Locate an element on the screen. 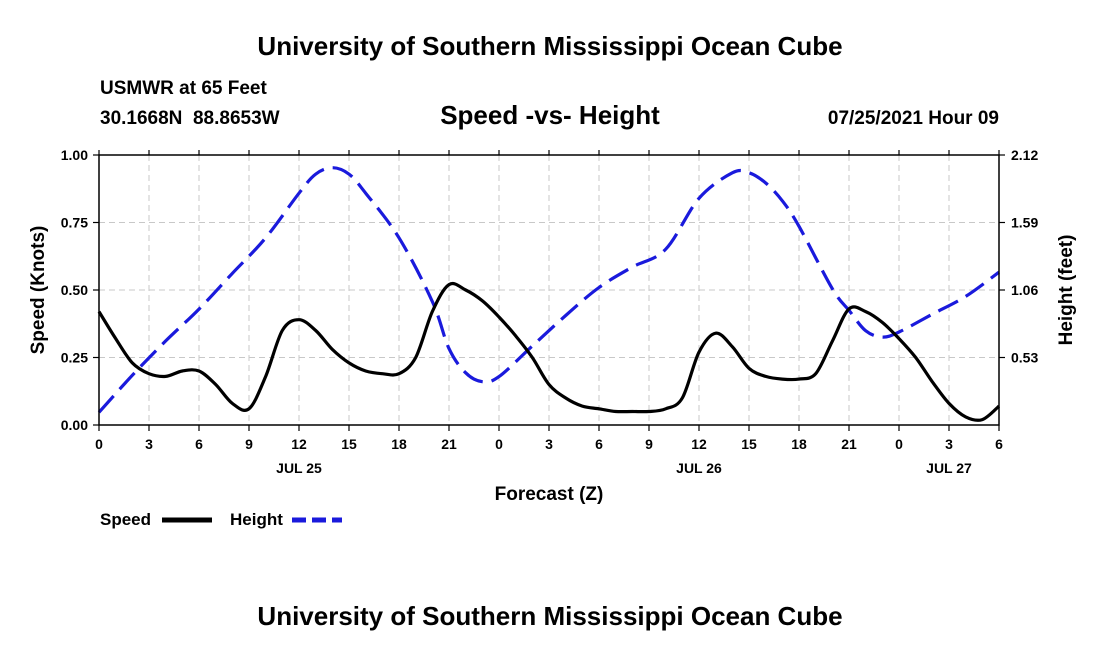 Image resolution: width=1100 pixels, height=650 pixels. coordinates-label: 30.1668N 88.8653W is located at coordinates (190, 118).